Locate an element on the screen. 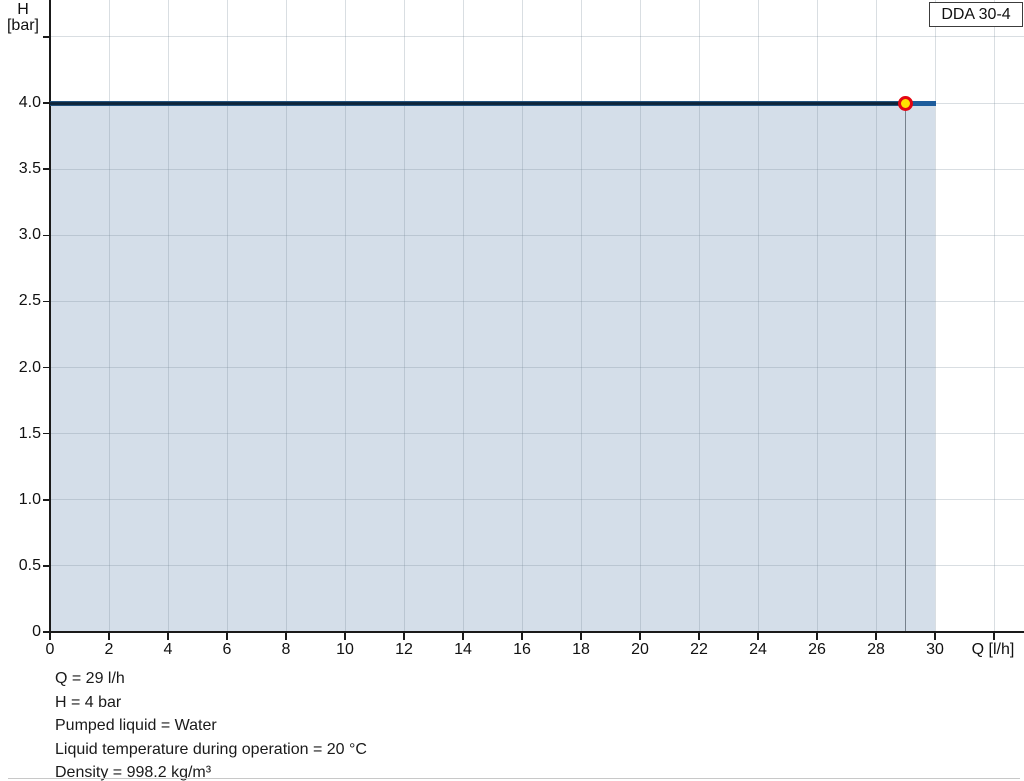  x-axis-tick-label: 24 is located at coordinates (758, 649).